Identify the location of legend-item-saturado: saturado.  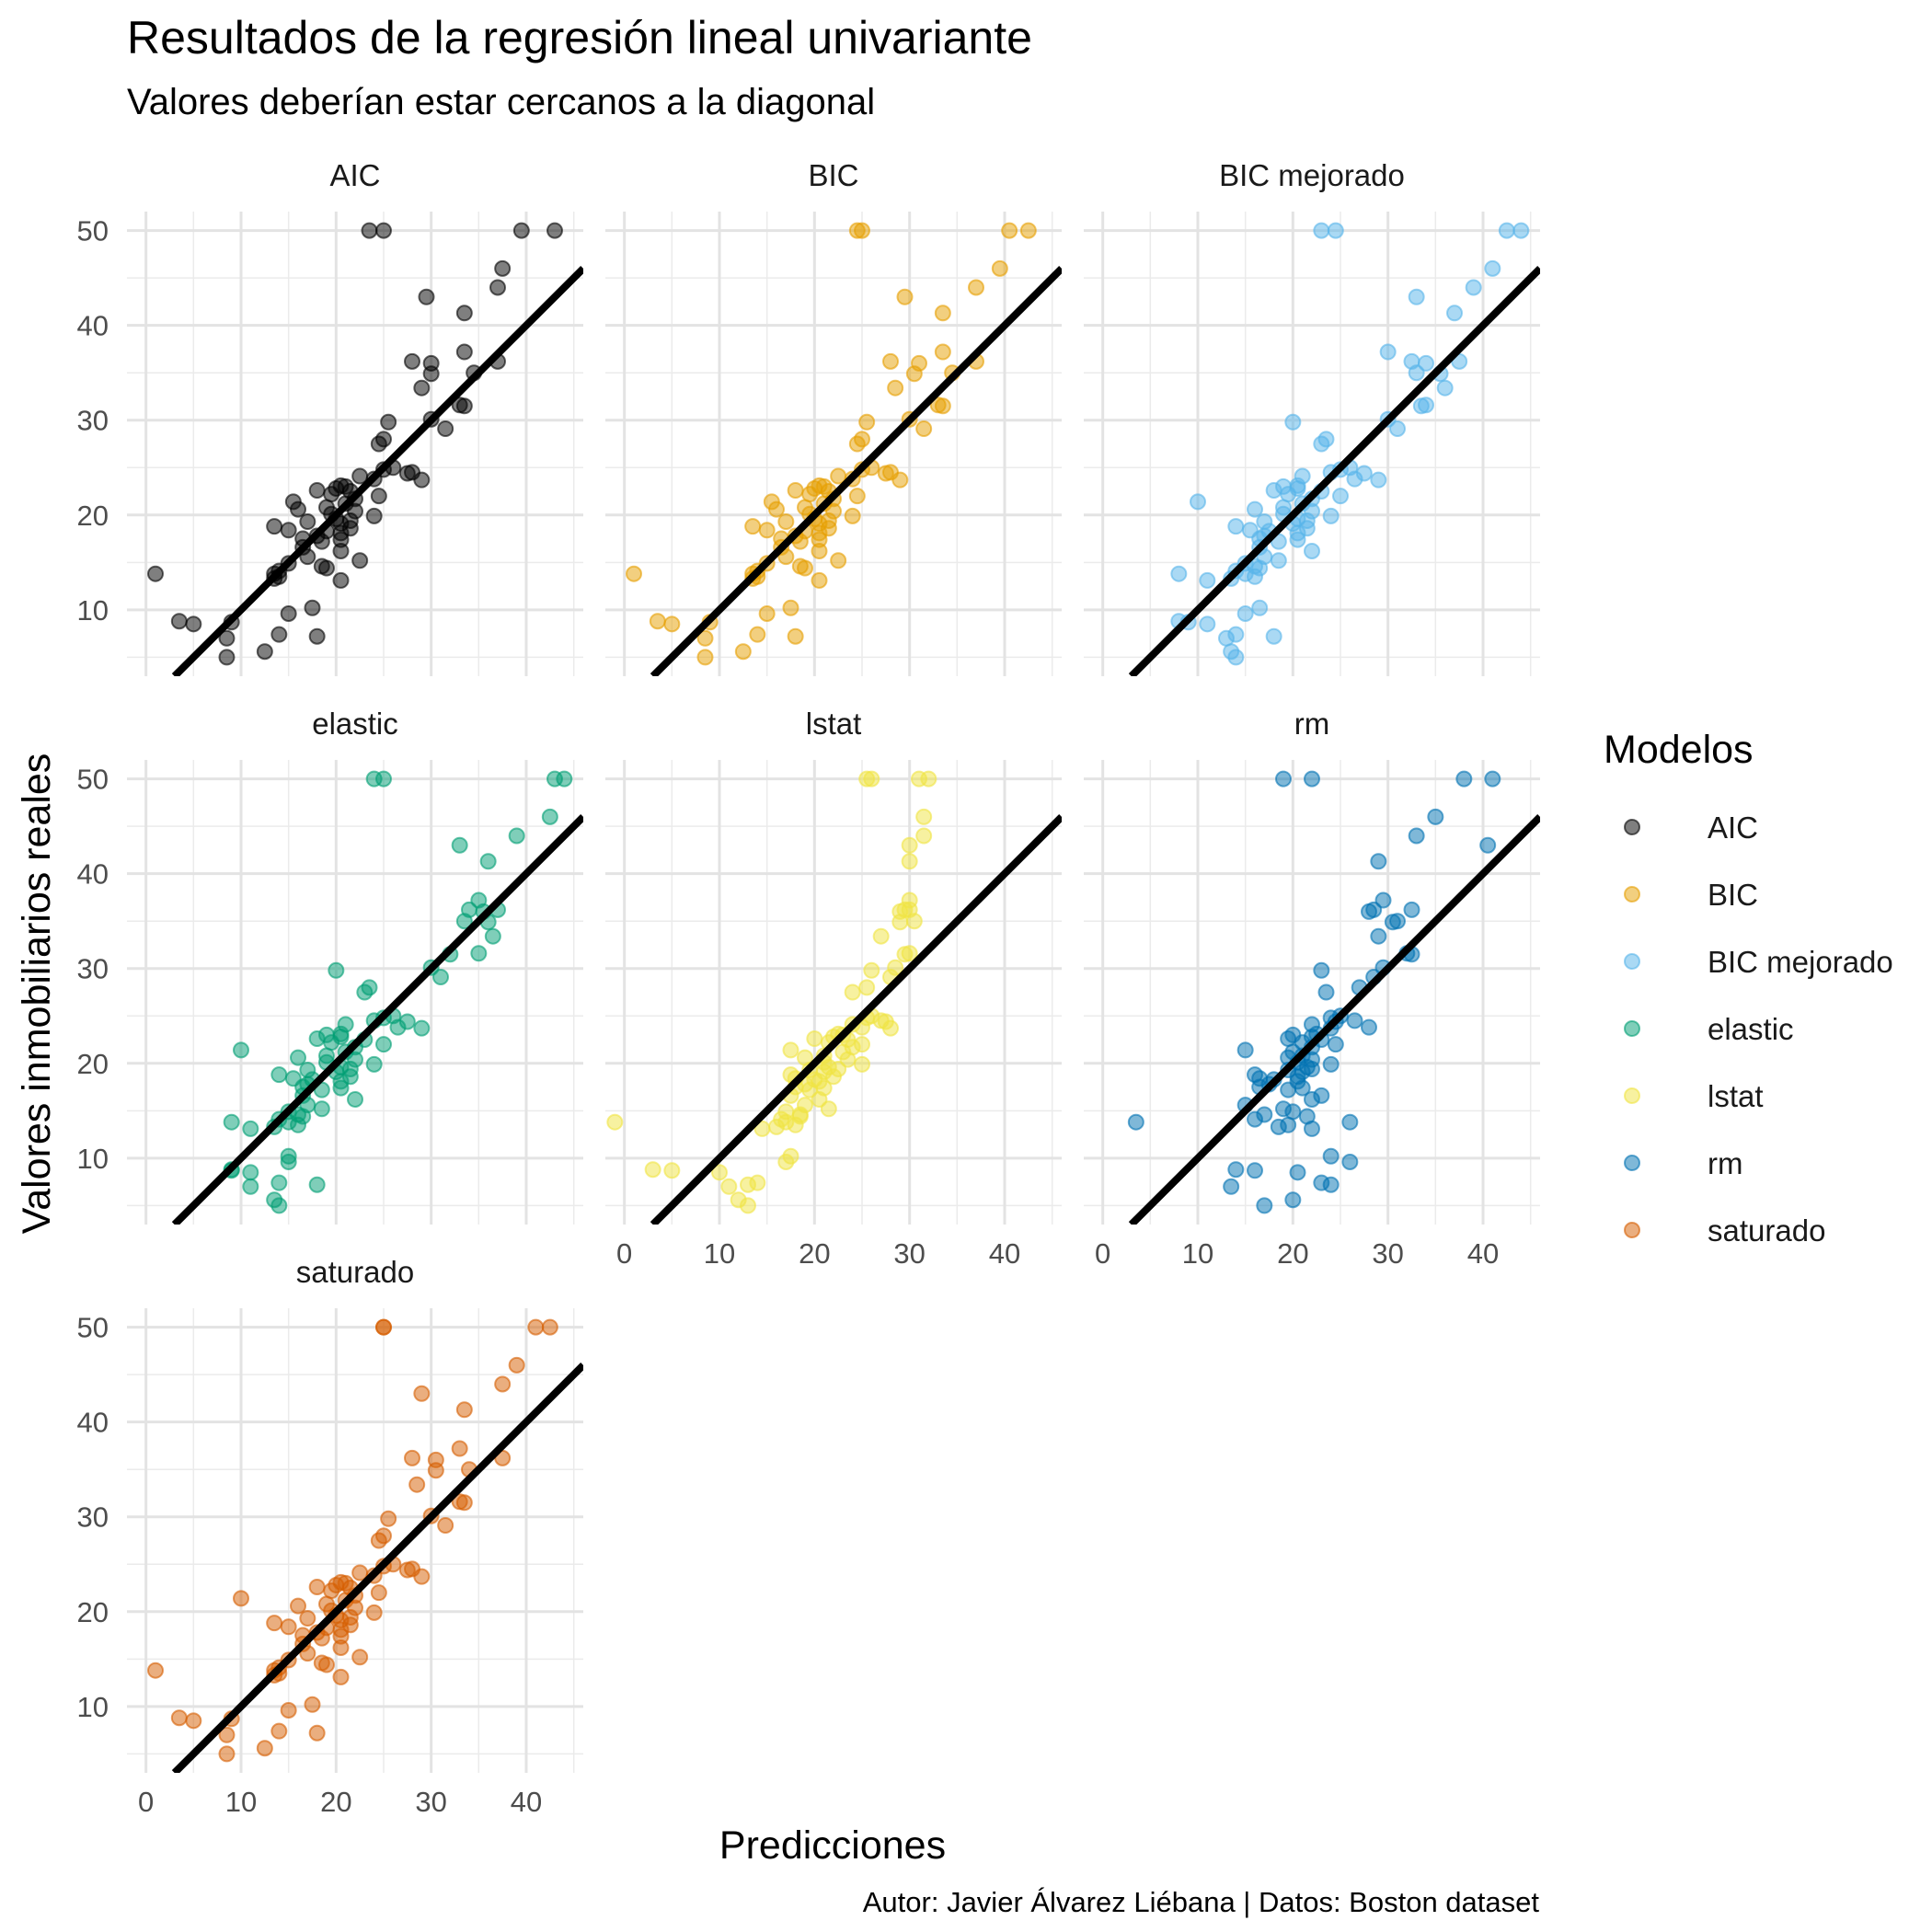
(1724, 1230).